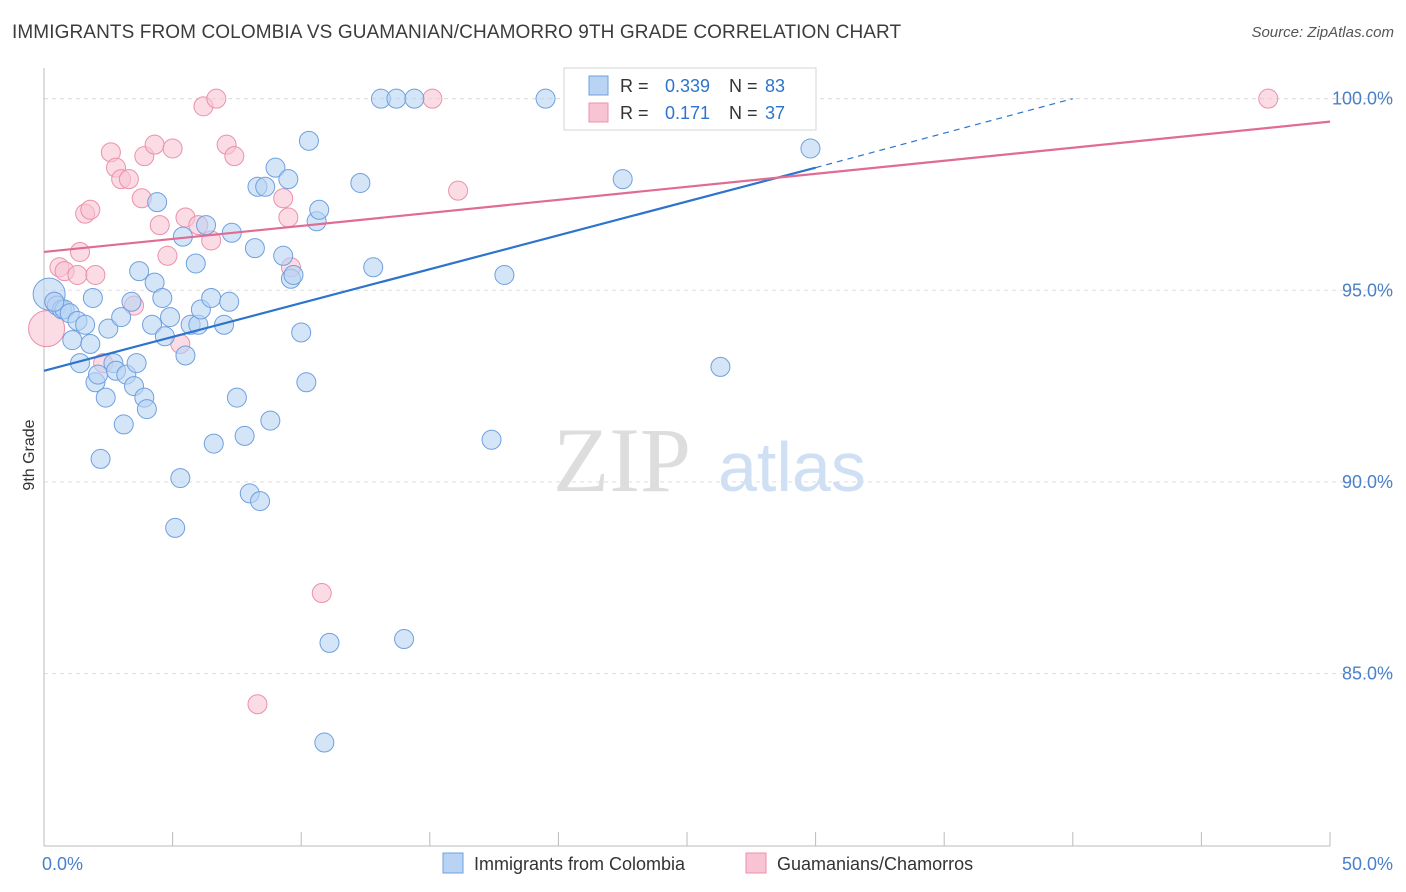  What do you see at coordinates (622, 460) in the screenshot?
I see `watermark-zip: ZIP` at bounding box center [622, 460].